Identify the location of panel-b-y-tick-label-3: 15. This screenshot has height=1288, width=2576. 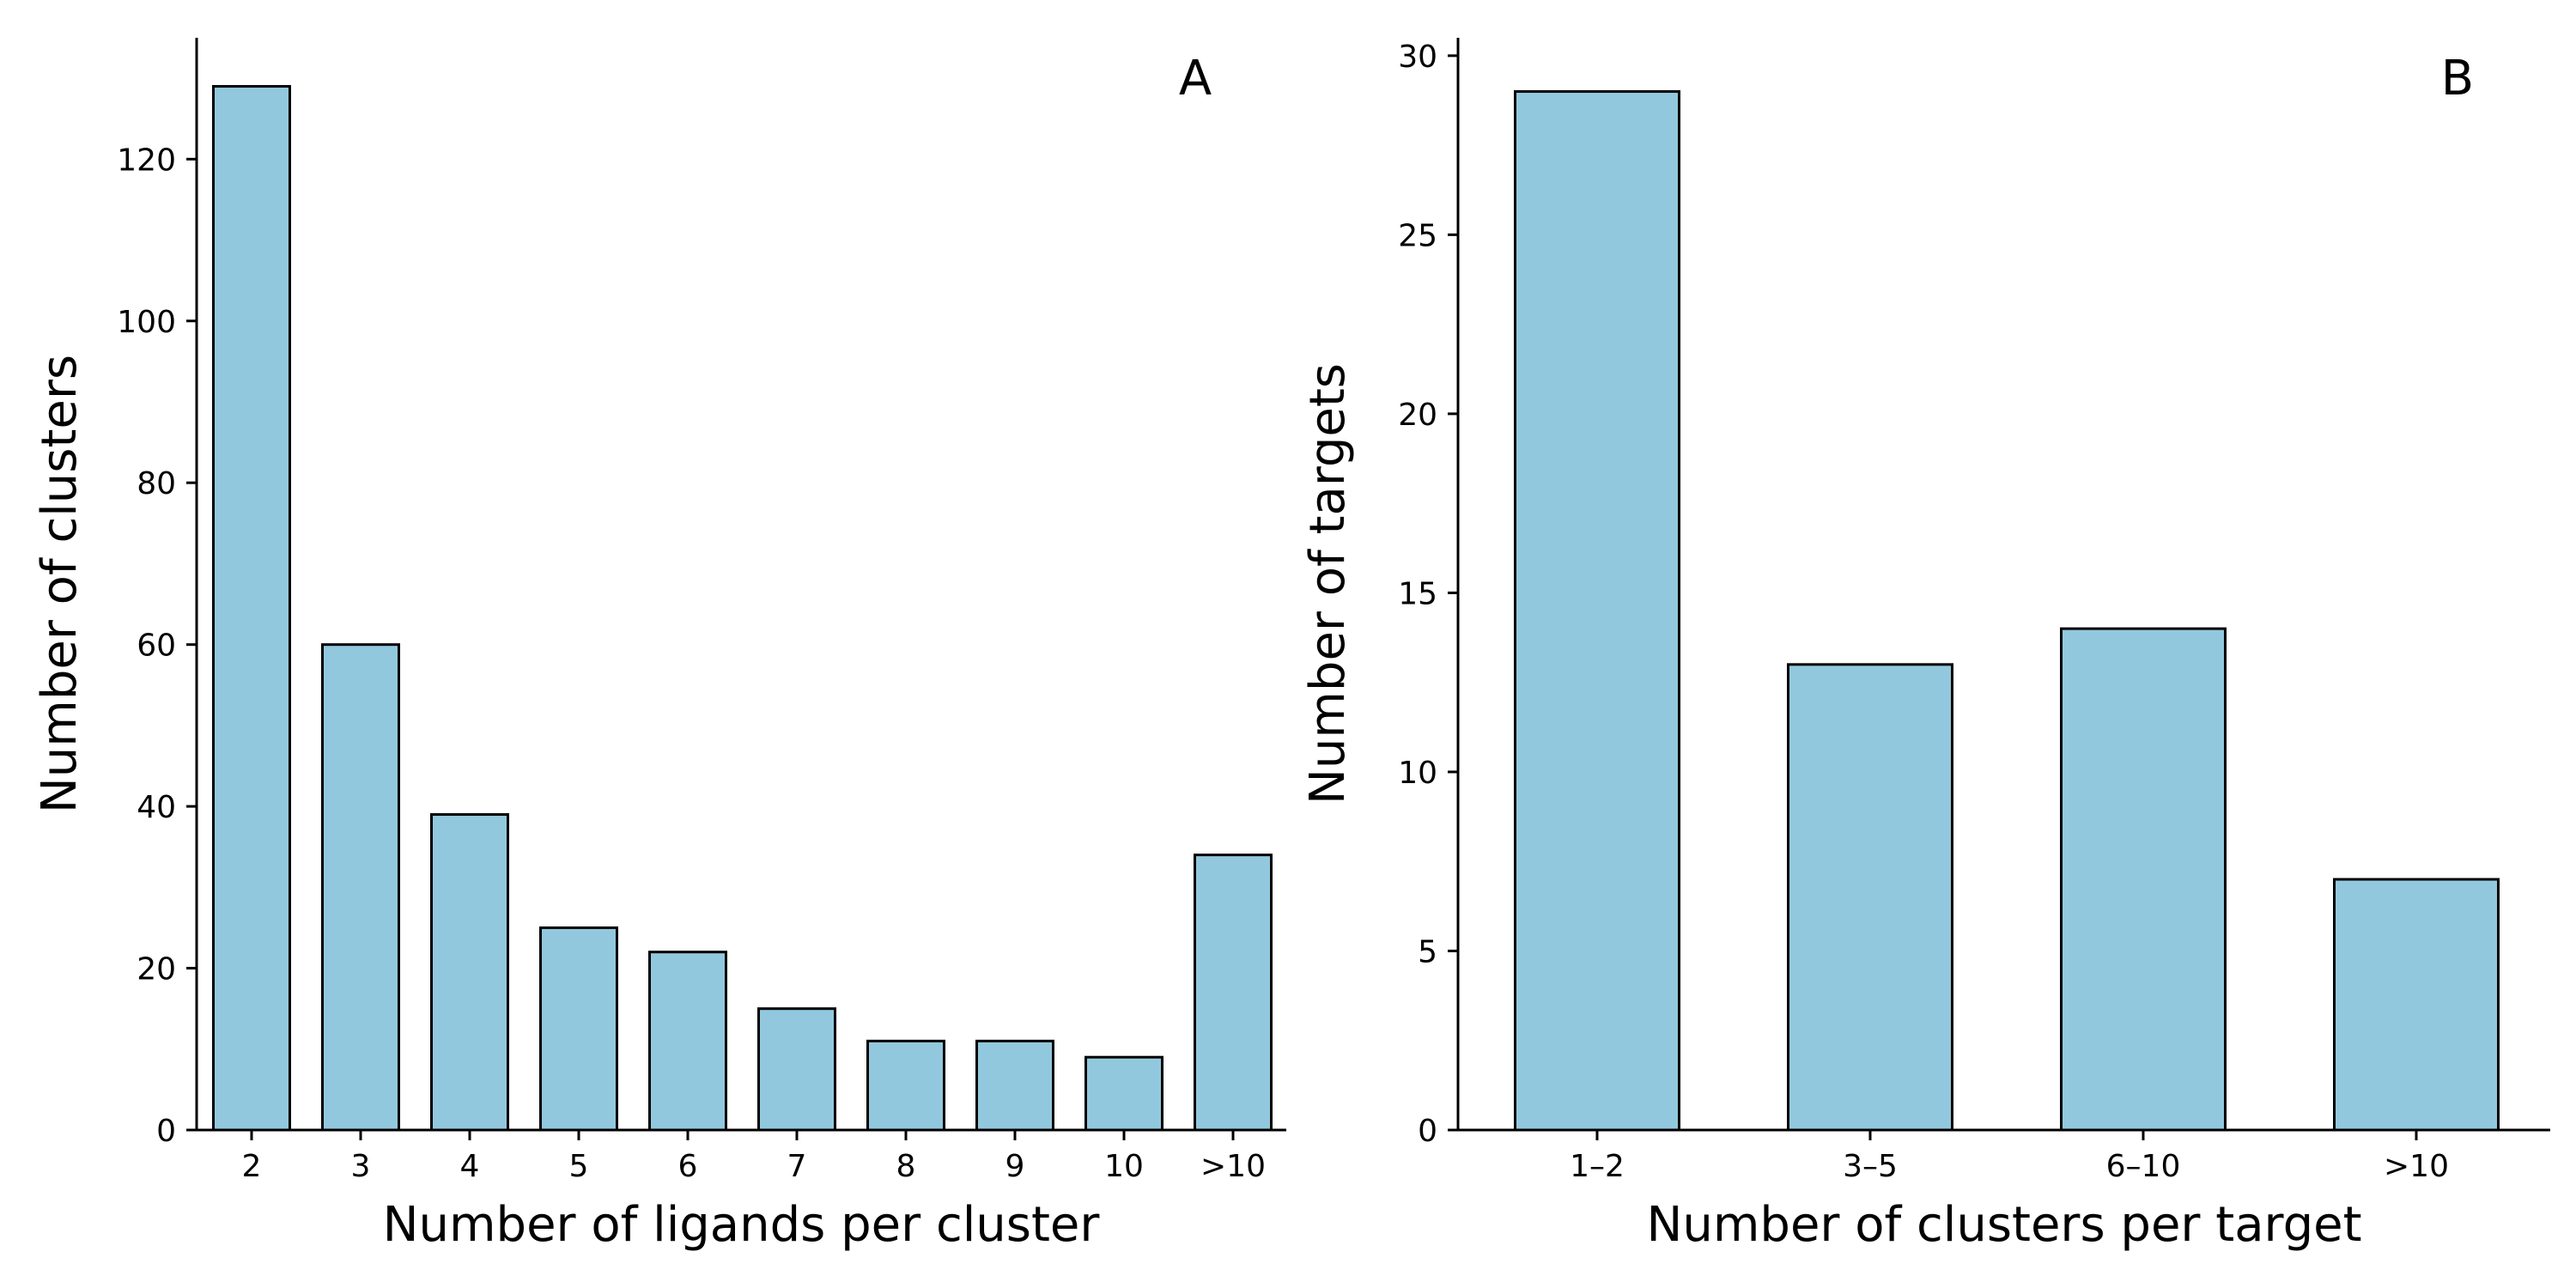
(1418, 594).